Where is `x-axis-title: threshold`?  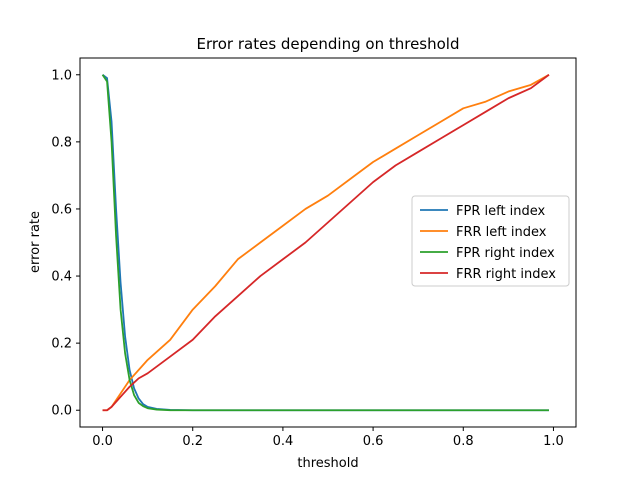
x-axis-title: threshold is located at coordinates (327, 463).